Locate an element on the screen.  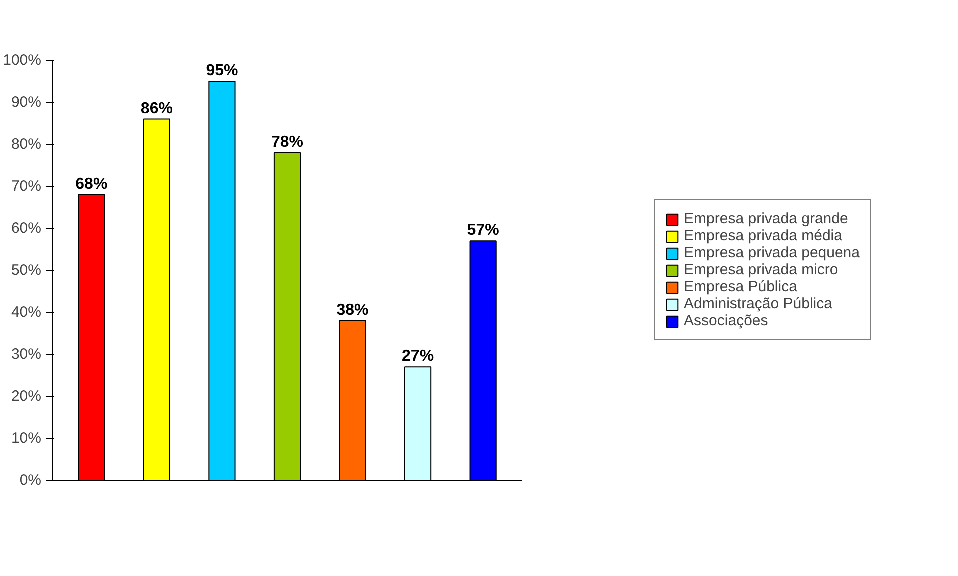
data-label: 27% is located at coordinates (418, 357).